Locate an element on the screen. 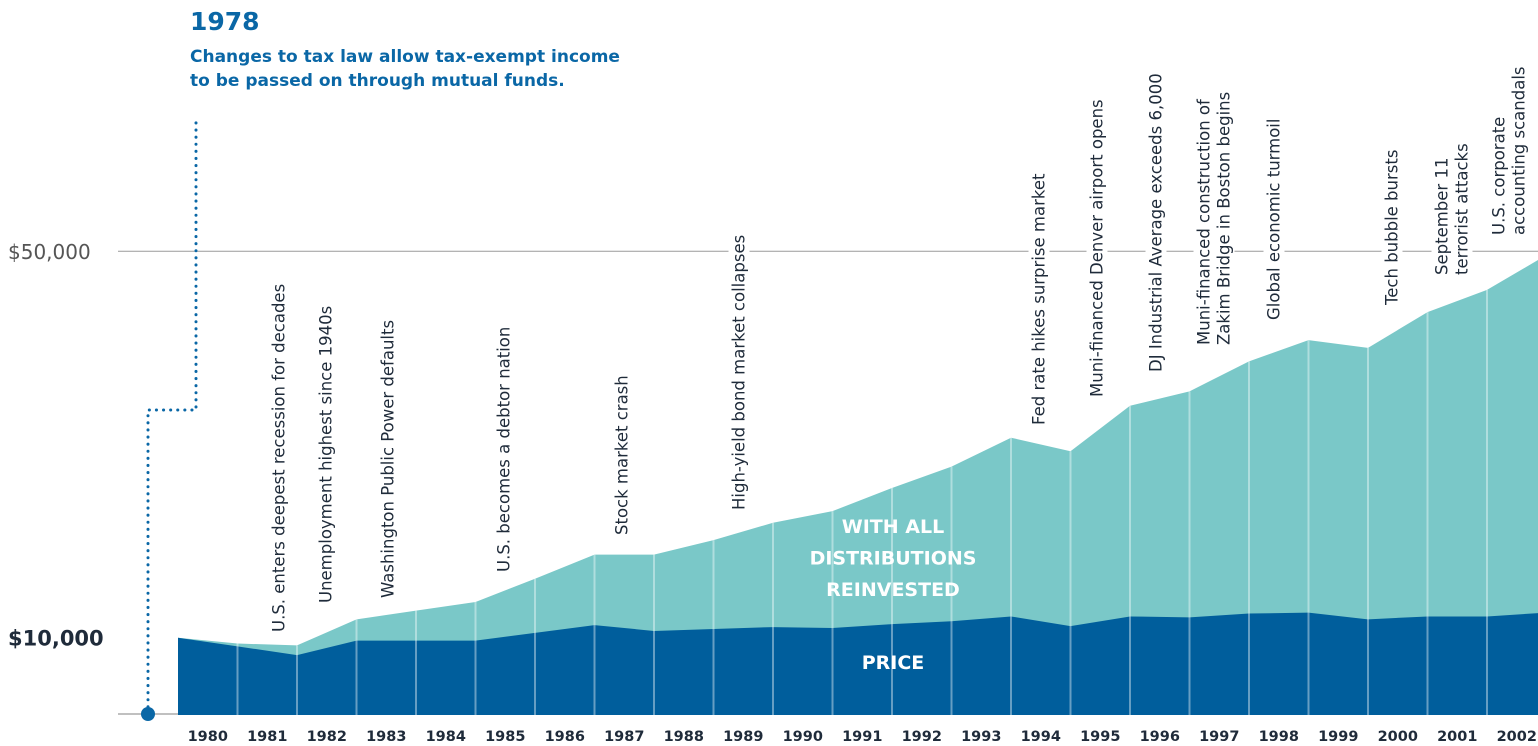 This screenshot has width=1538, height=746. annotation-text: to be passed on through mutual funds. is located at coordinates (377, 81).